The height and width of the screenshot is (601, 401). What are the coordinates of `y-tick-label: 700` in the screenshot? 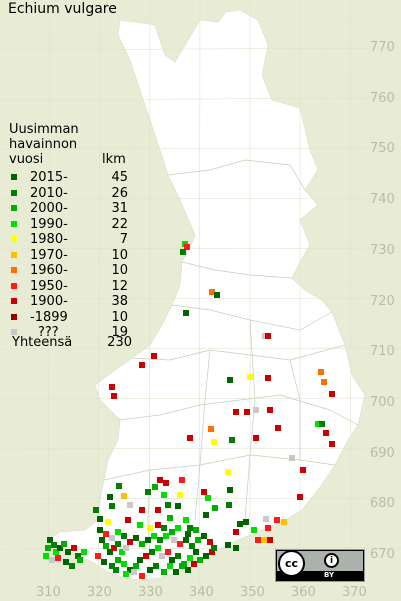 It's located at (382, 402).